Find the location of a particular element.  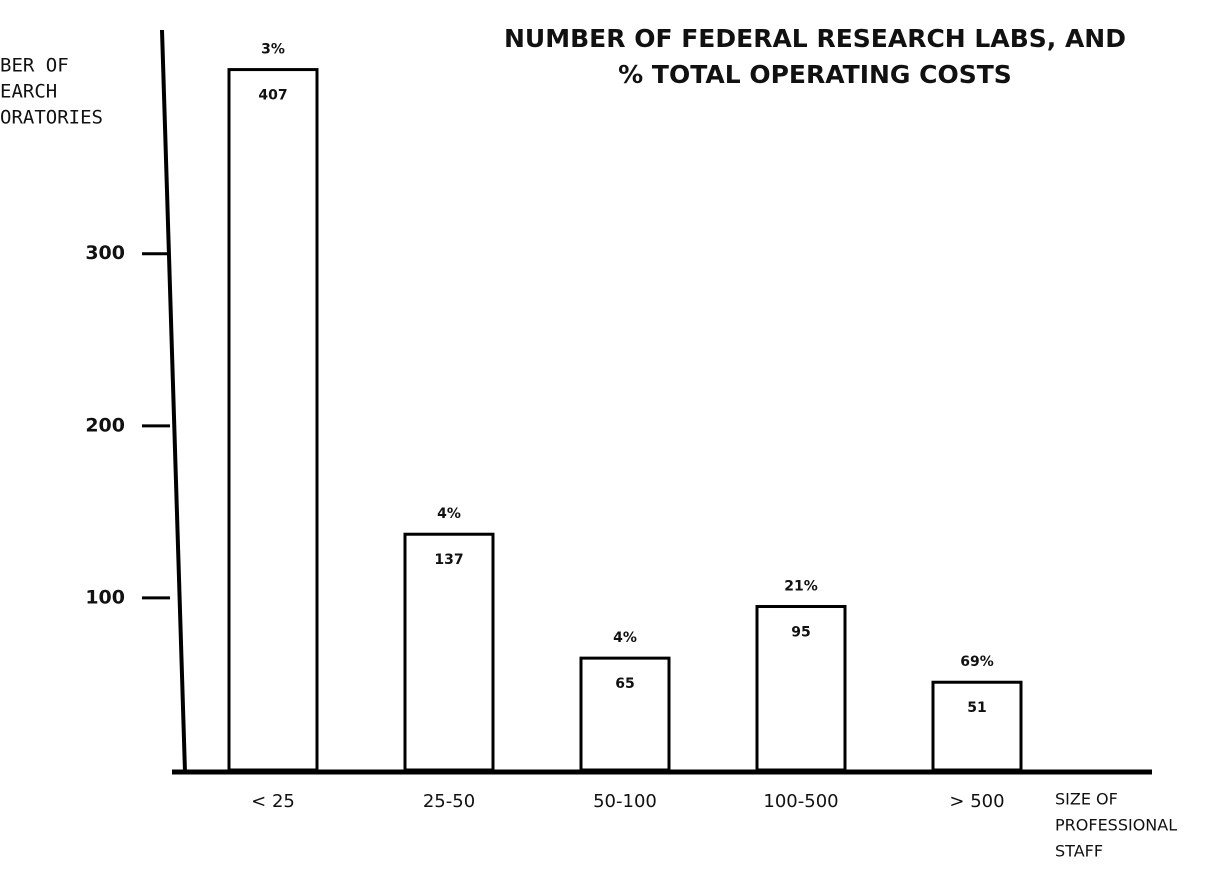

value-label: 65 is located at coordinates (624, 684).